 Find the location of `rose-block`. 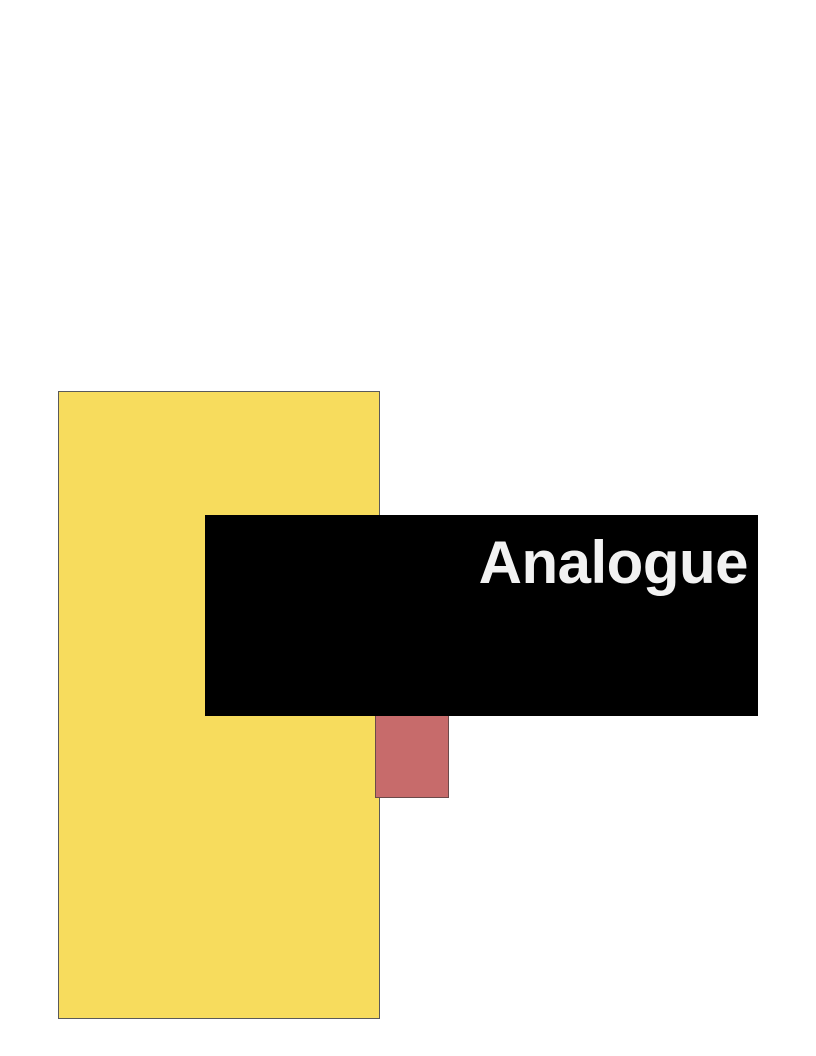

rose-block is located at coordinates (412, 751).